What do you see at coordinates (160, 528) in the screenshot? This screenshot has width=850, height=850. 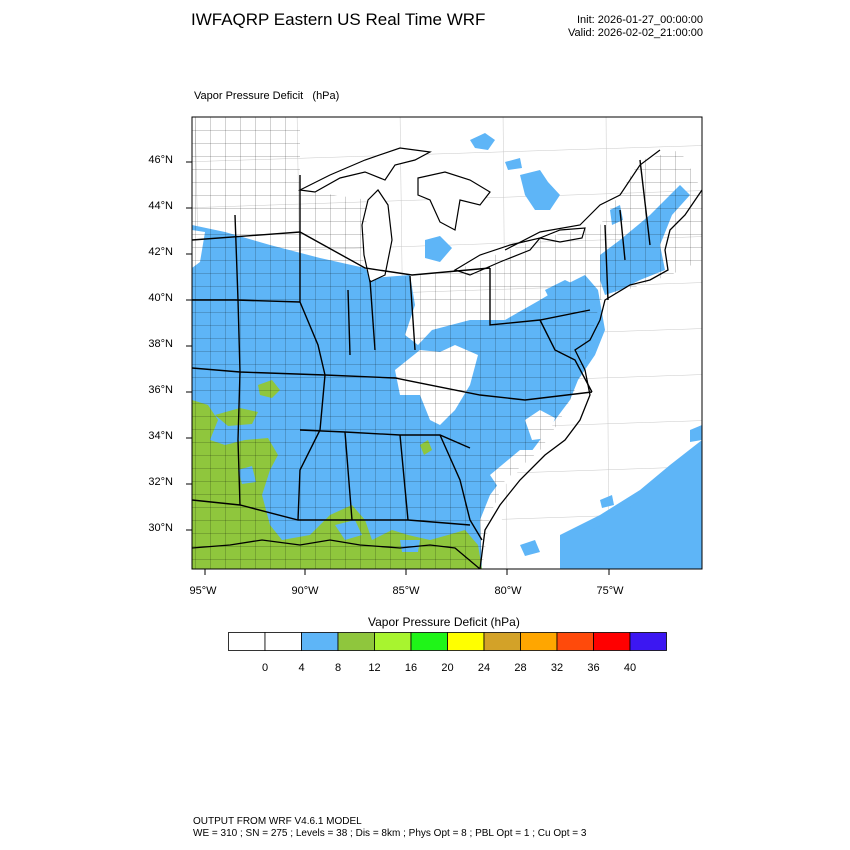 I see `lat-label: 30°N` at bounding box center [160, 528].